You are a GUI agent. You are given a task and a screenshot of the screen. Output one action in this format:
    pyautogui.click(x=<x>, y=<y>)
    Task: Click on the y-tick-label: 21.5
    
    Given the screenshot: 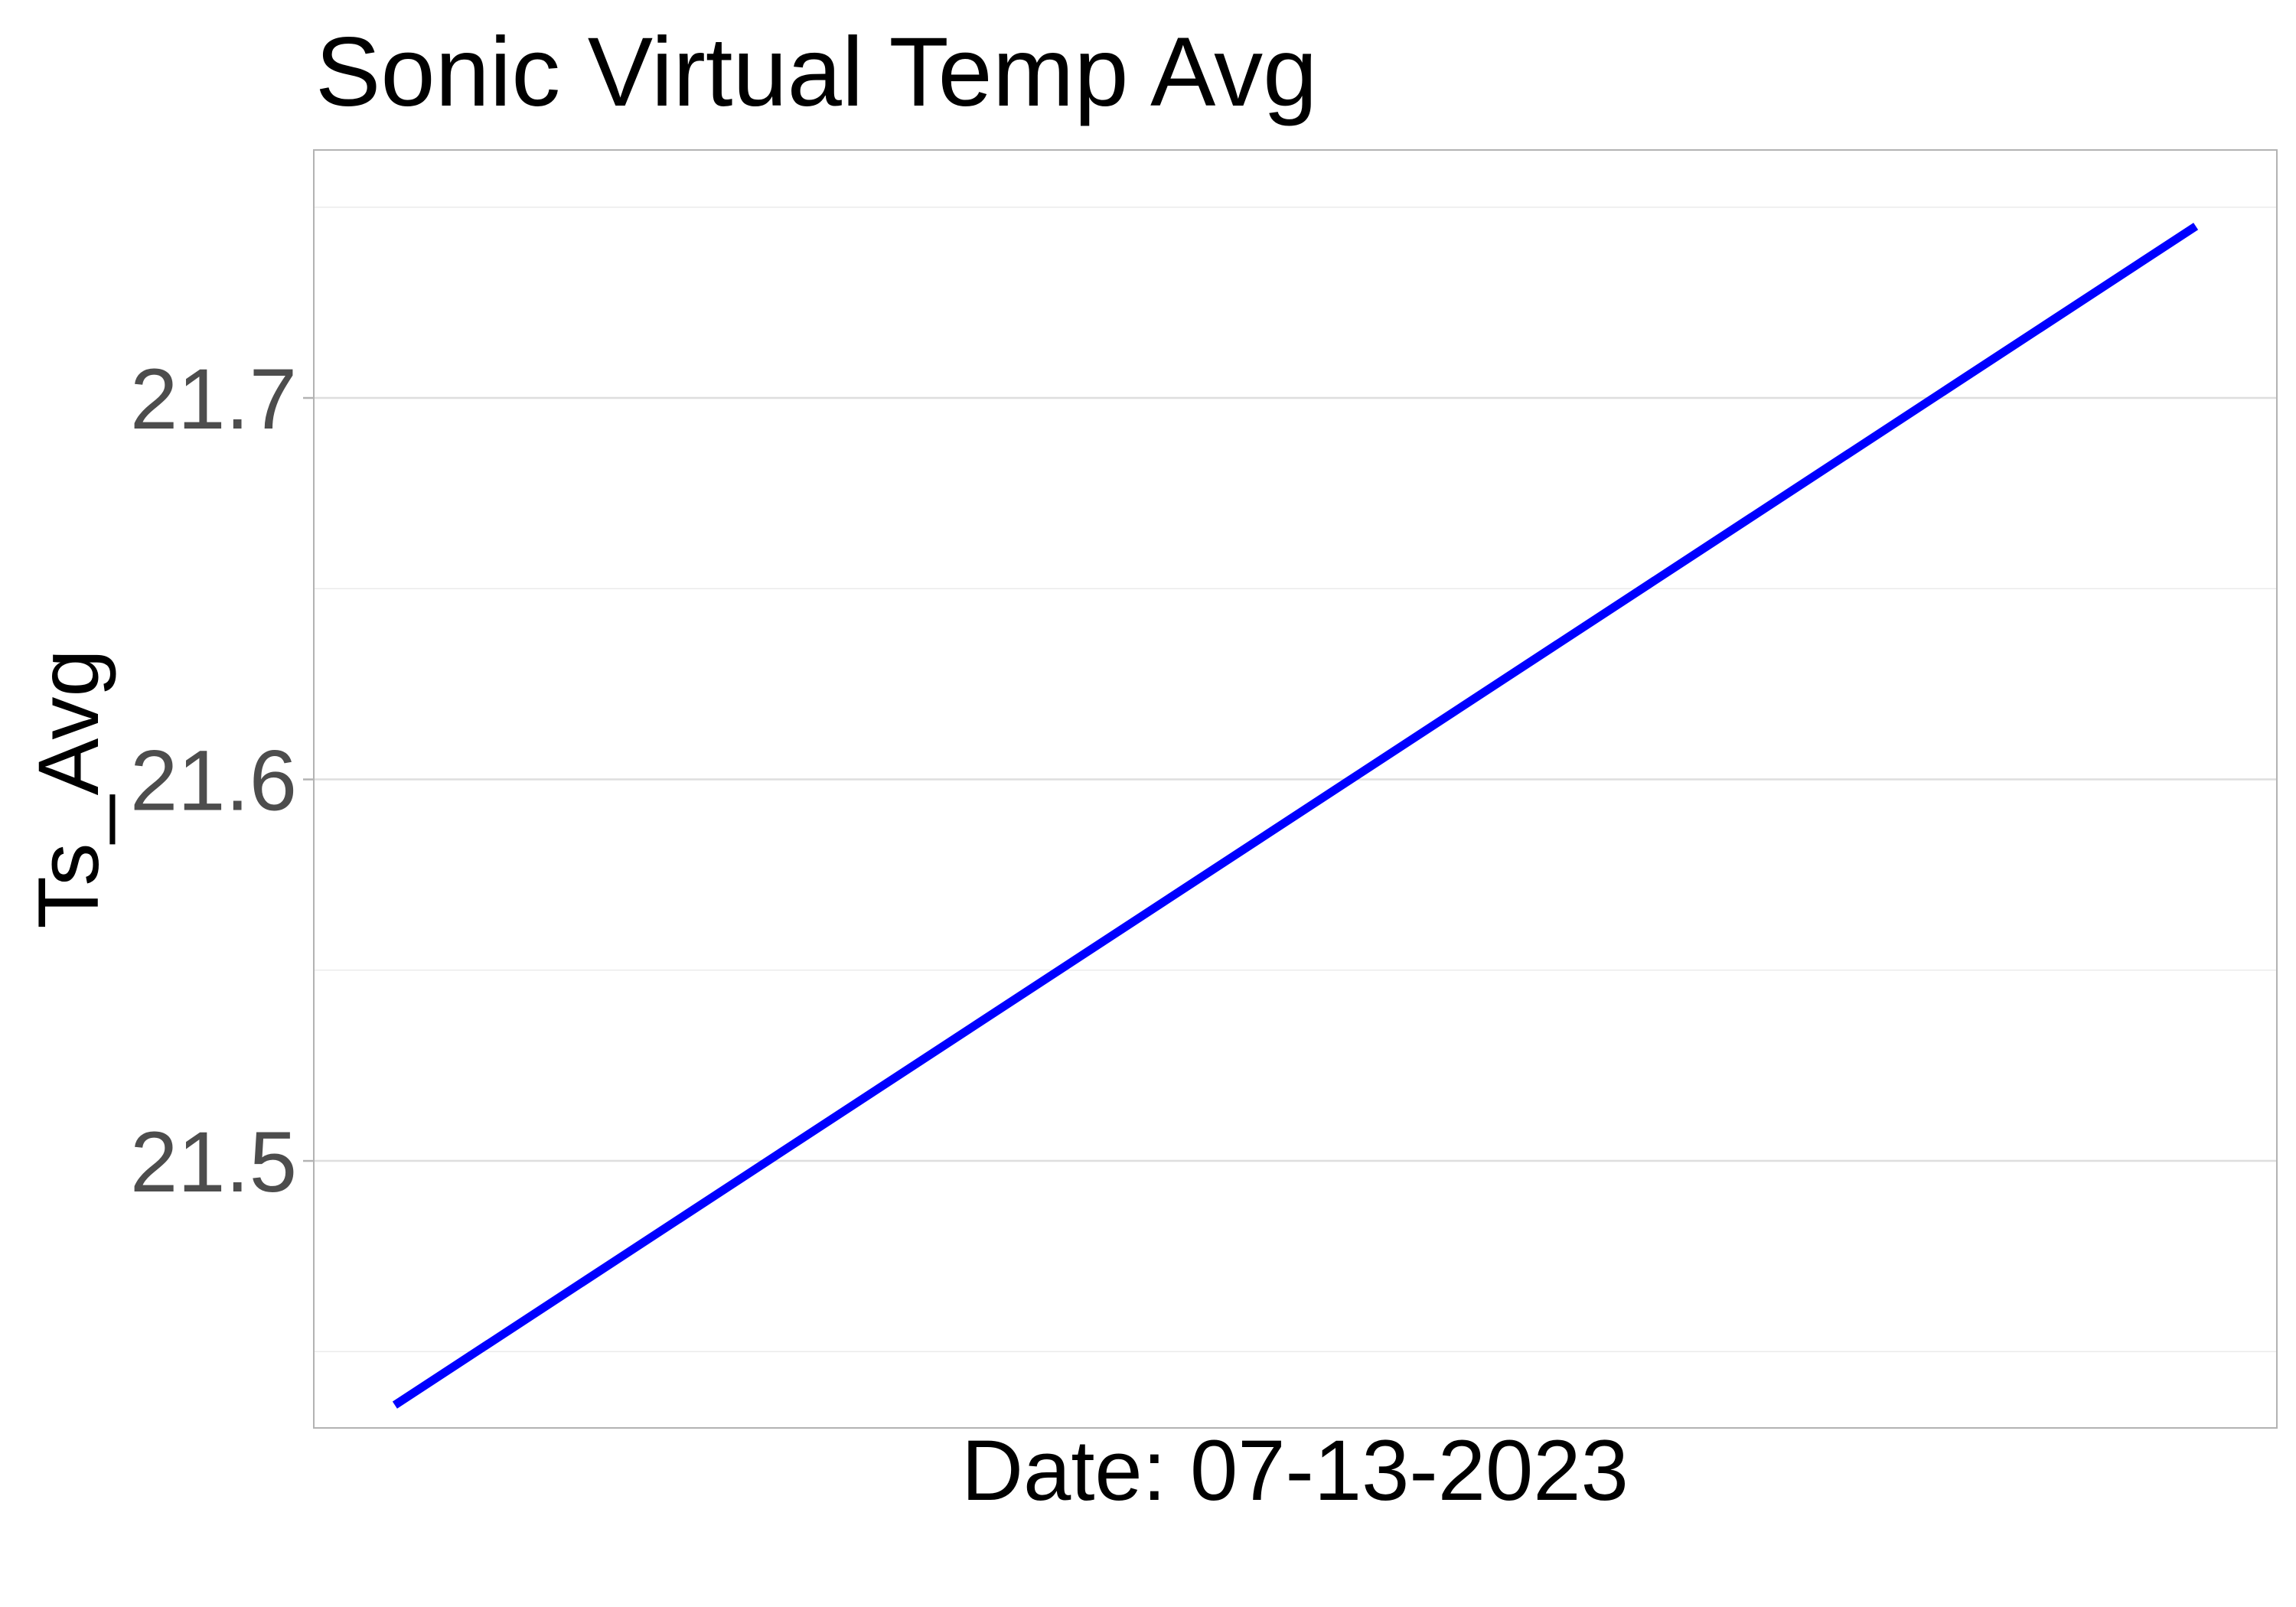 What is the action you would take?
    pyautogui.click(x=213, y=1162)
    